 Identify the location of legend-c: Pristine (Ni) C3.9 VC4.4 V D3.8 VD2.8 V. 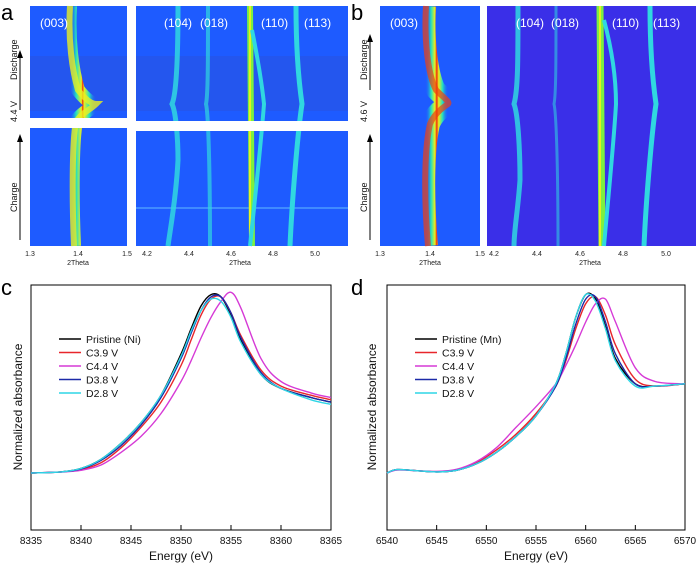
(100, 367).